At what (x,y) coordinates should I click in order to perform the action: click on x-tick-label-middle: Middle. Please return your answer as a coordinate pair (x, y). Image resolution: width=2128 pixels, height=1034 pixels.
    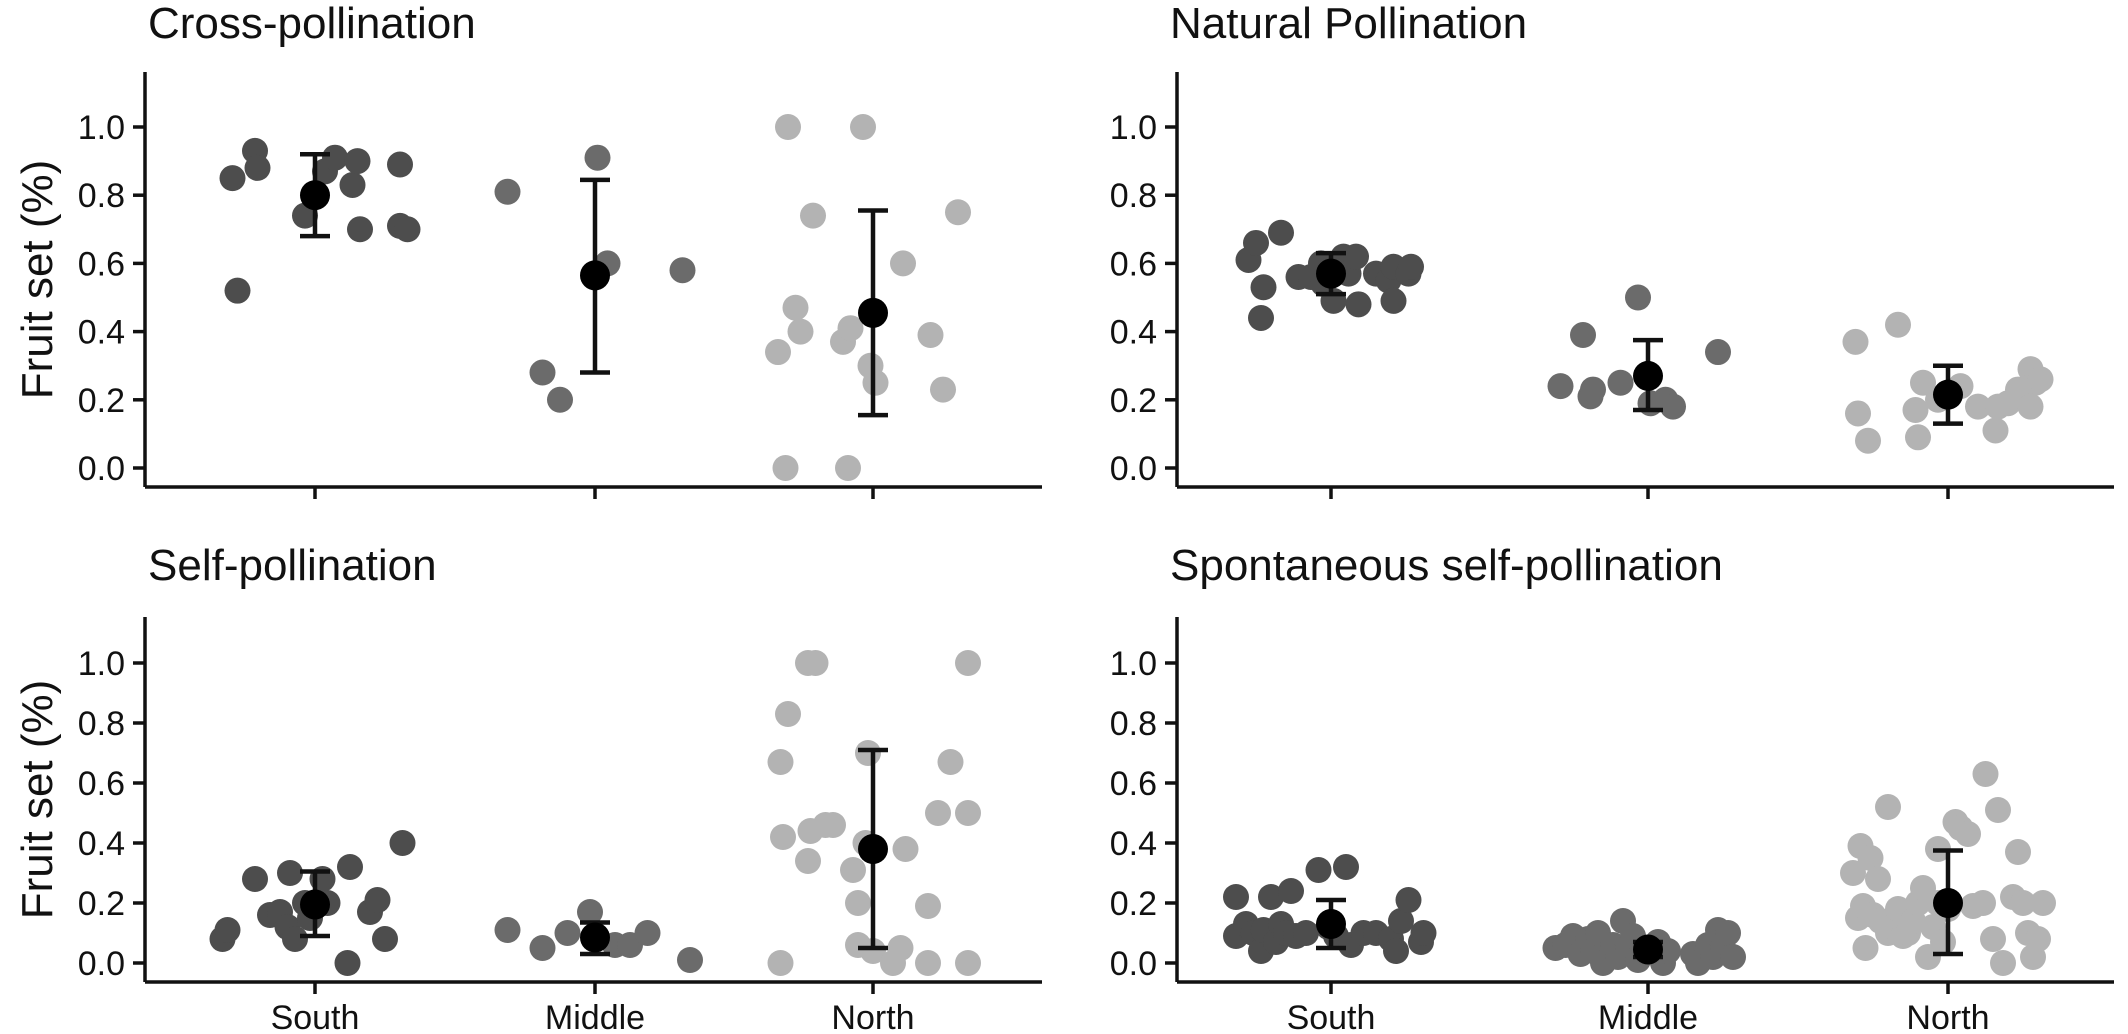
    Looking at the image, I should click on (1648, 1016).